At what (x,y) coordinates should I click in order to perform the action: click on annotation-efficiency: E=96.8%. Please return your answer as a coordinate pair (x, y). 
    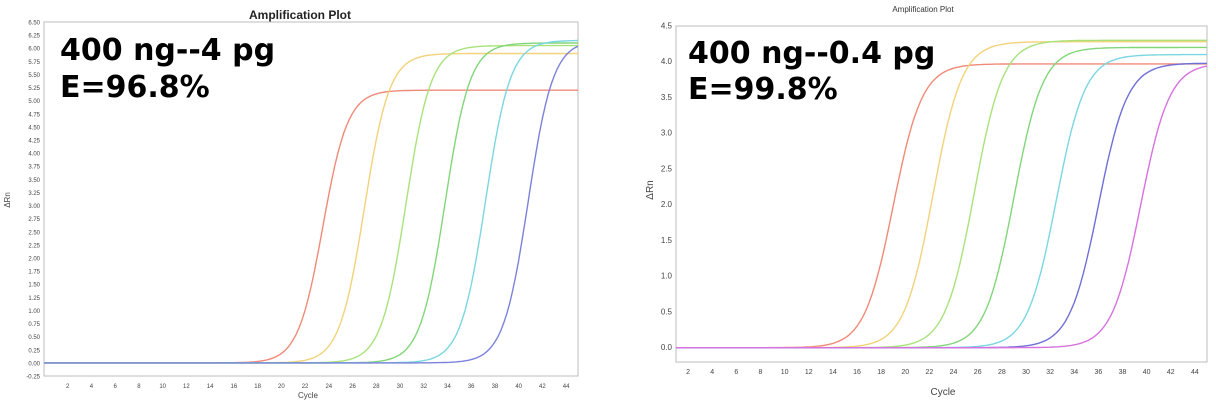
    Looking at the image, I should click on (135, 87).